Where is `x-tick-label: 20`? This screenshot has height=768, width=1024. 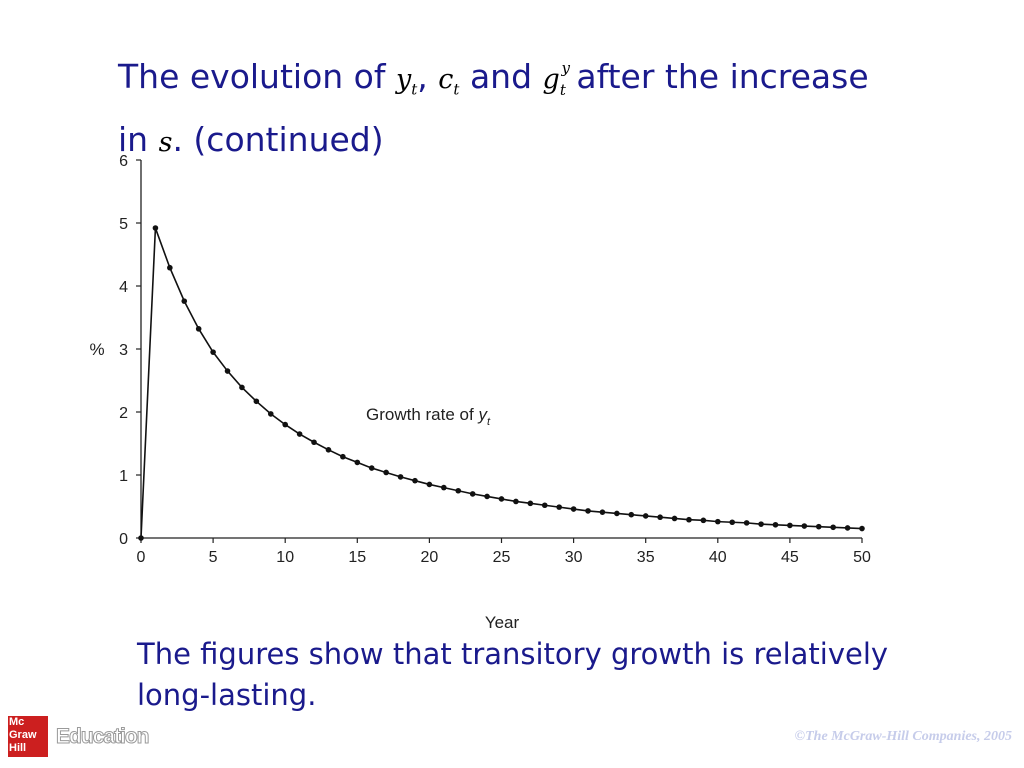
x-tick-label: 20 is located at coordinates (430, 557).